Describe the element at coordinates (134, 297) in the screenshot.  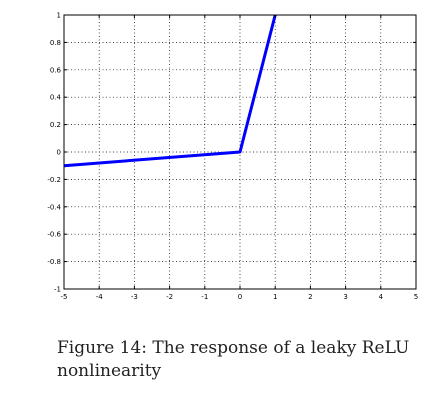
I see `x-tick-label: -3` at that location.